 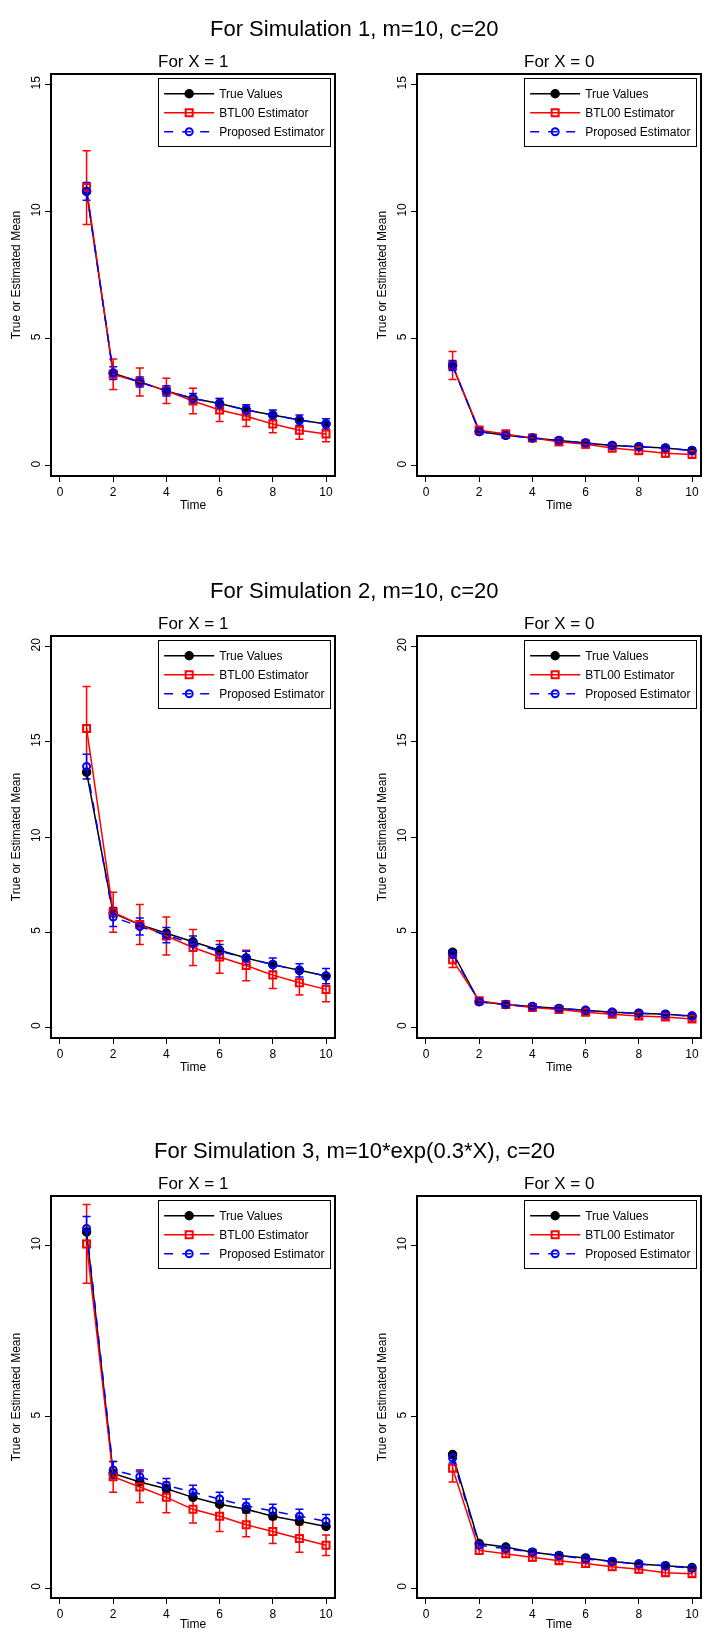 What do you see at coordinates (354, 28) in the screenshot?
I see `text: For Simulation 1, m=10, c=20` at bounding box center [354, 28].